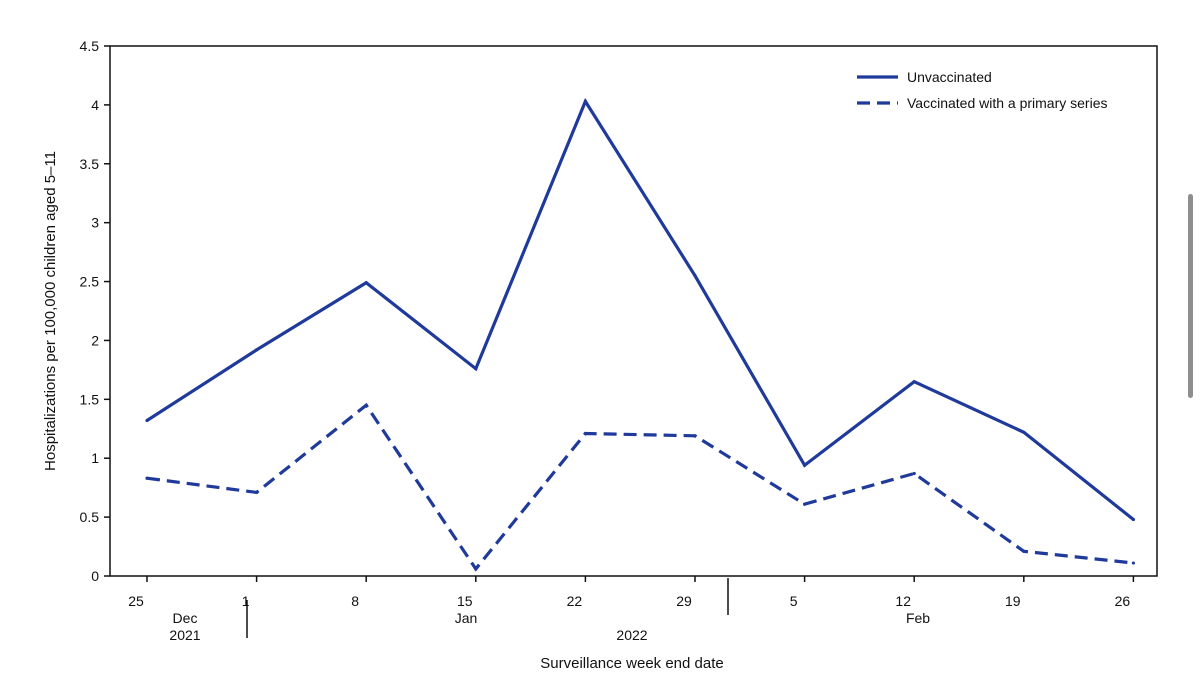  I want to click on x-tick-label-8: 19, so click(1013, 601).